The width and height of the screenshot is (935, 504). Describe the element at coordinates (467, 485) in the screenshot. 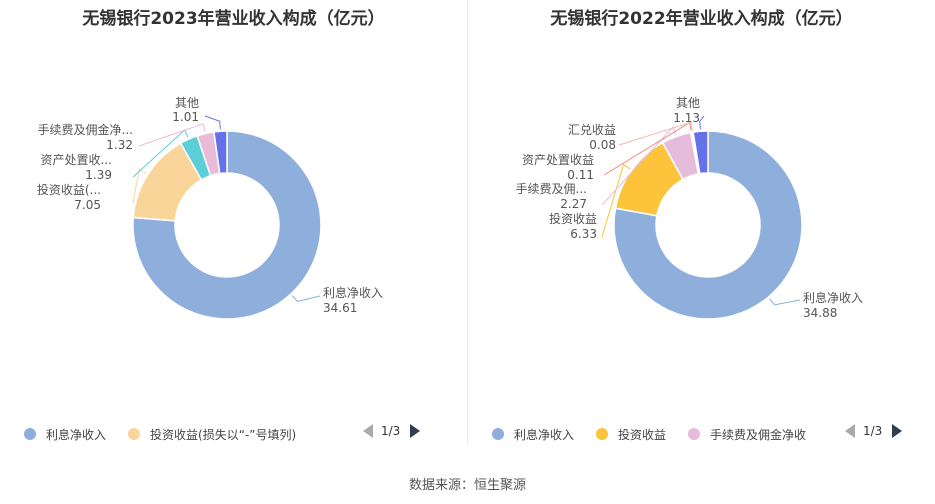

I see `data-source-note: 数据来源：恒生聚源` at that location.